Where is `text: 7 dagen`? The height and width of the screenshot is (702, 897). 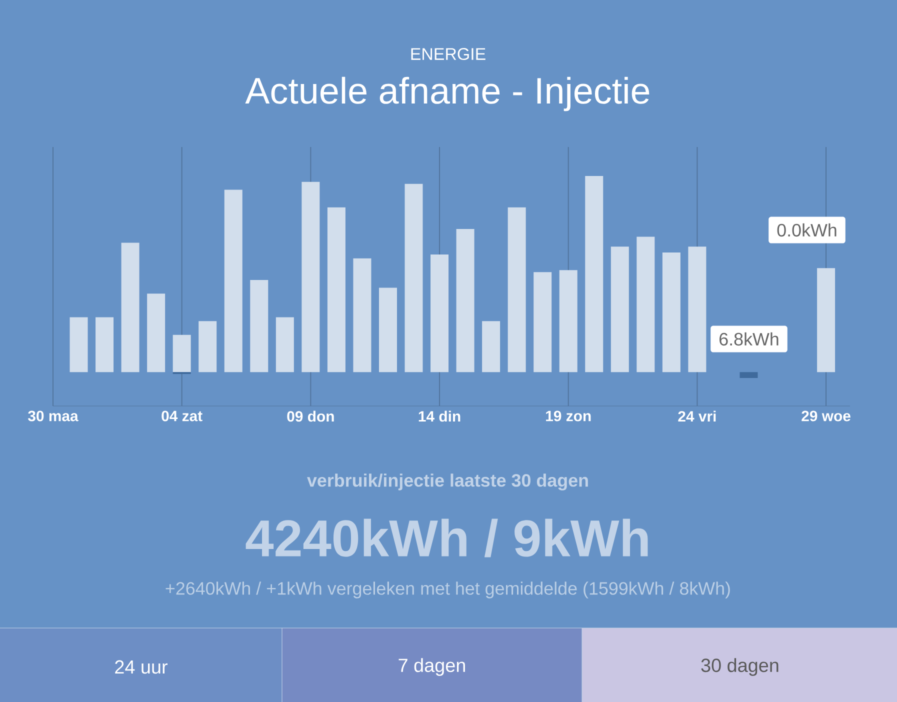
text: 7 dagen is located at coordinates (431, 667).